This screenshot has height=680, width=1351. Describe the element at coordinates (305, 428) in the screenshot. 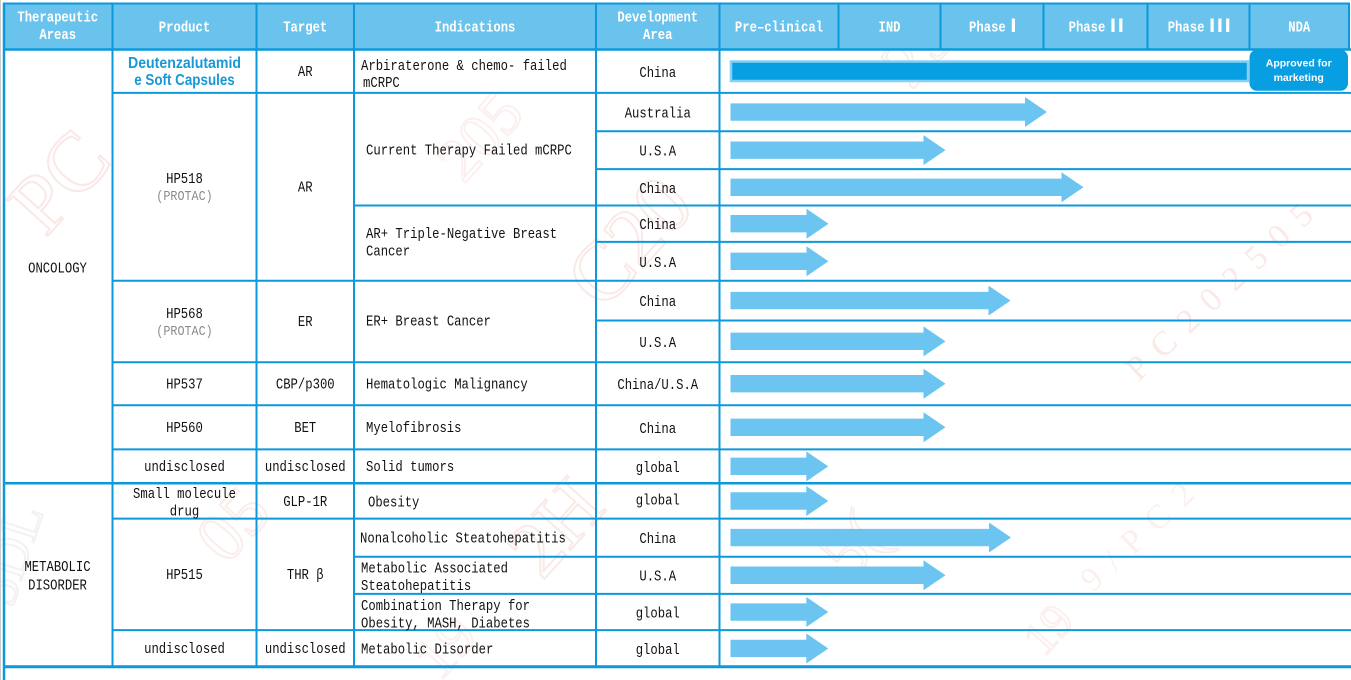

I see `svg-text: BET` at that location.